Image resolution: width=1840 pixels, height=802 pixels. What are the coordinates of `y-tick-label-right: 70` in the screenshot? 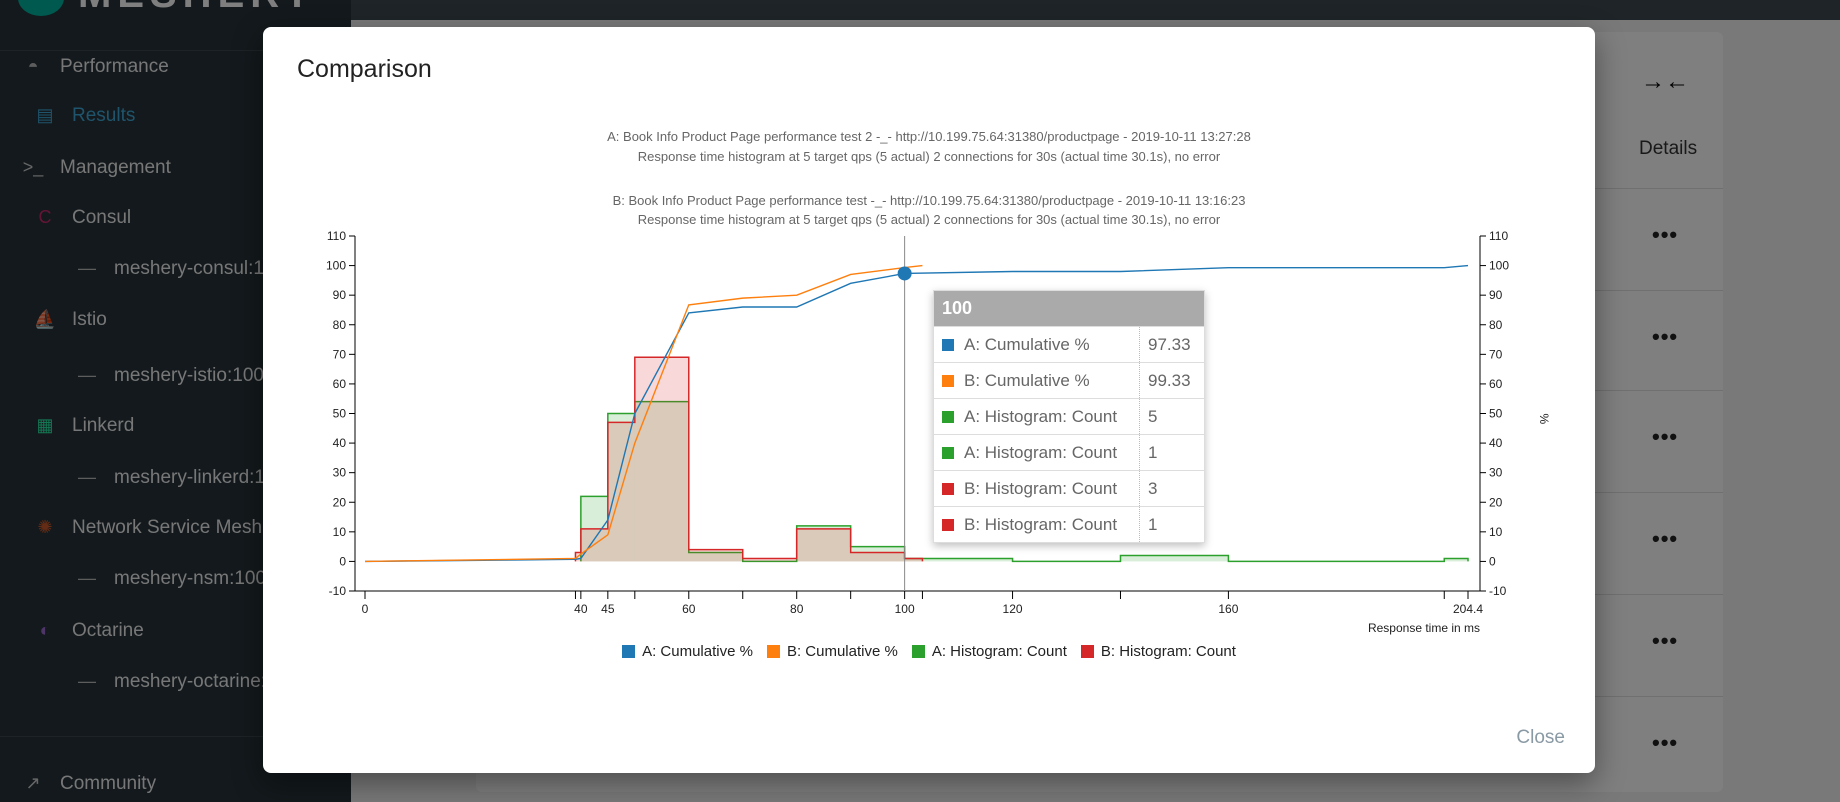 It's located at (1496, 354).